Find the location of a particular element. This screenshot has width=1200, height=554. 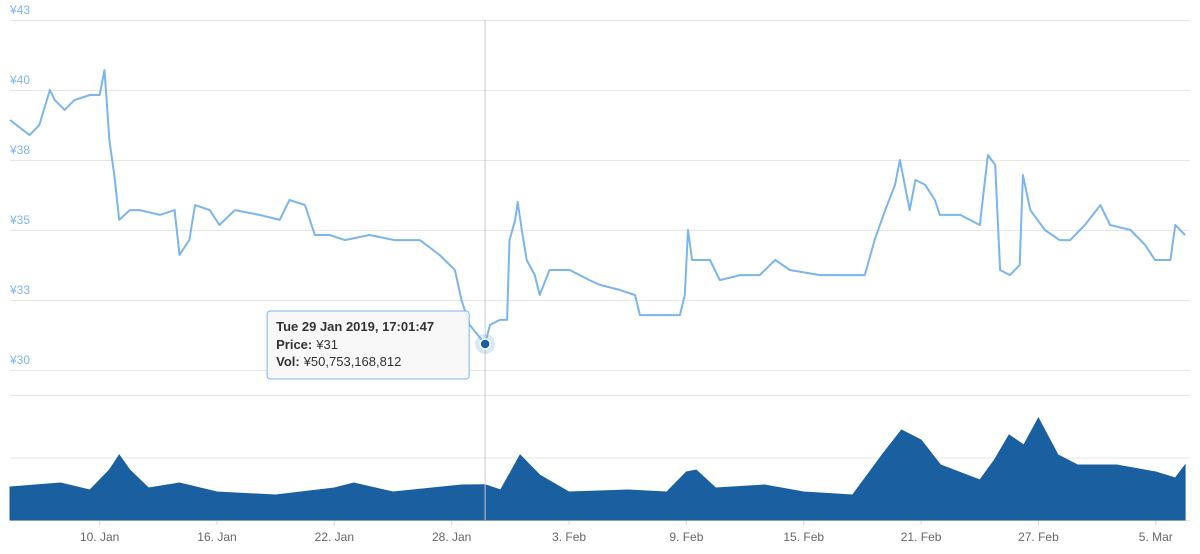

x-tick-label: 27. Feb is located at coordinates (1038, 537).